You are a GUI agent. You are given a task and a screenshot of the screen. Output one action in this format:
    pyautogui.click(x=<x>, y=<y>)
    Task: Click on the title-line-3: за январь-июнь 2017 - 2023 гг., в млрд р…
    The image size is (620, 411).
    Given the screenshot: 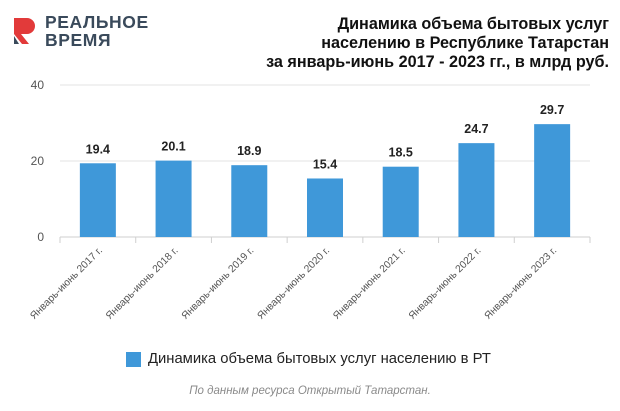 What is the action you would take?
    pyautogui.click(x=437, y=62)
    